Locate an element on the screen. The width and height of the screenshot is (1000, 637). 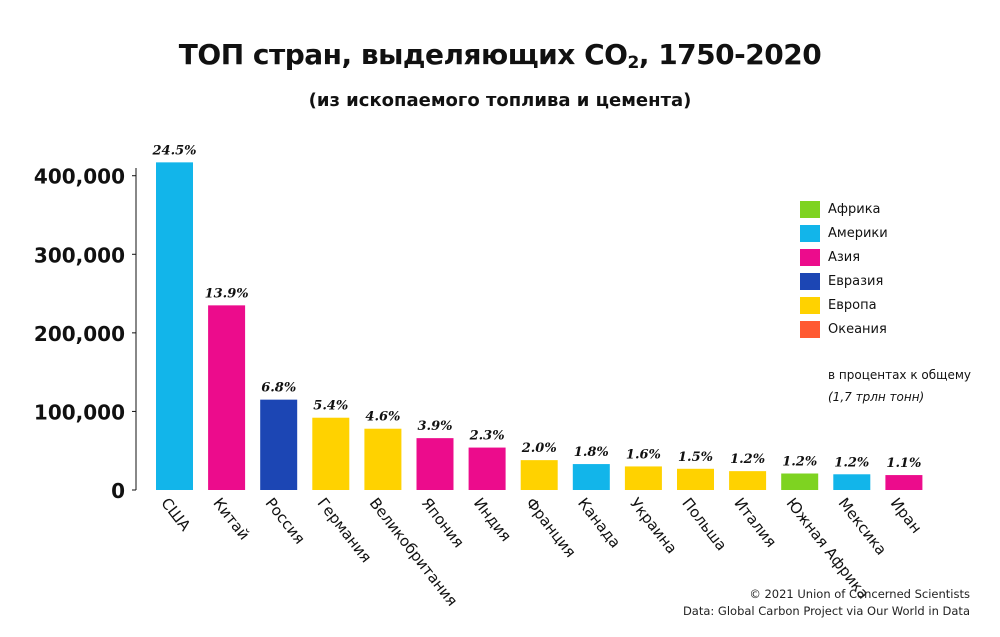
bar-percent-label: 6.8% is located at coordinates (278, 388).